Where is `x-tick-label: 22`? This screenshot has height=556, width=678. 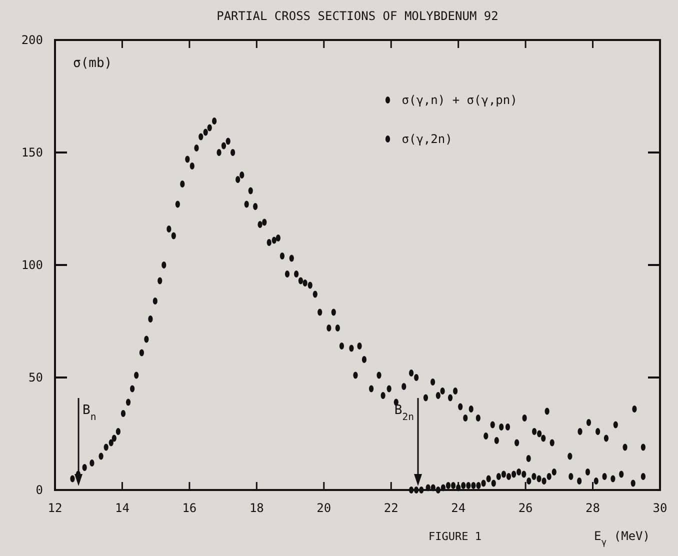
x-tick-label: 22 is located at coordinates (391, 508).